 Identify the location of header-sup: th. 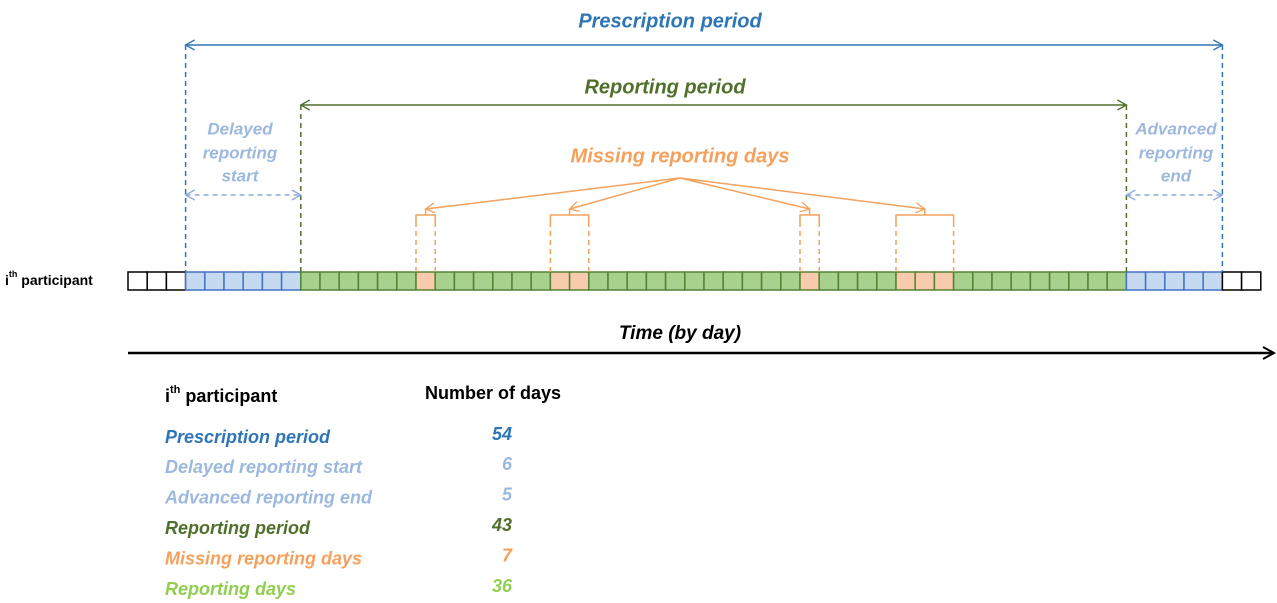
(175, 390).